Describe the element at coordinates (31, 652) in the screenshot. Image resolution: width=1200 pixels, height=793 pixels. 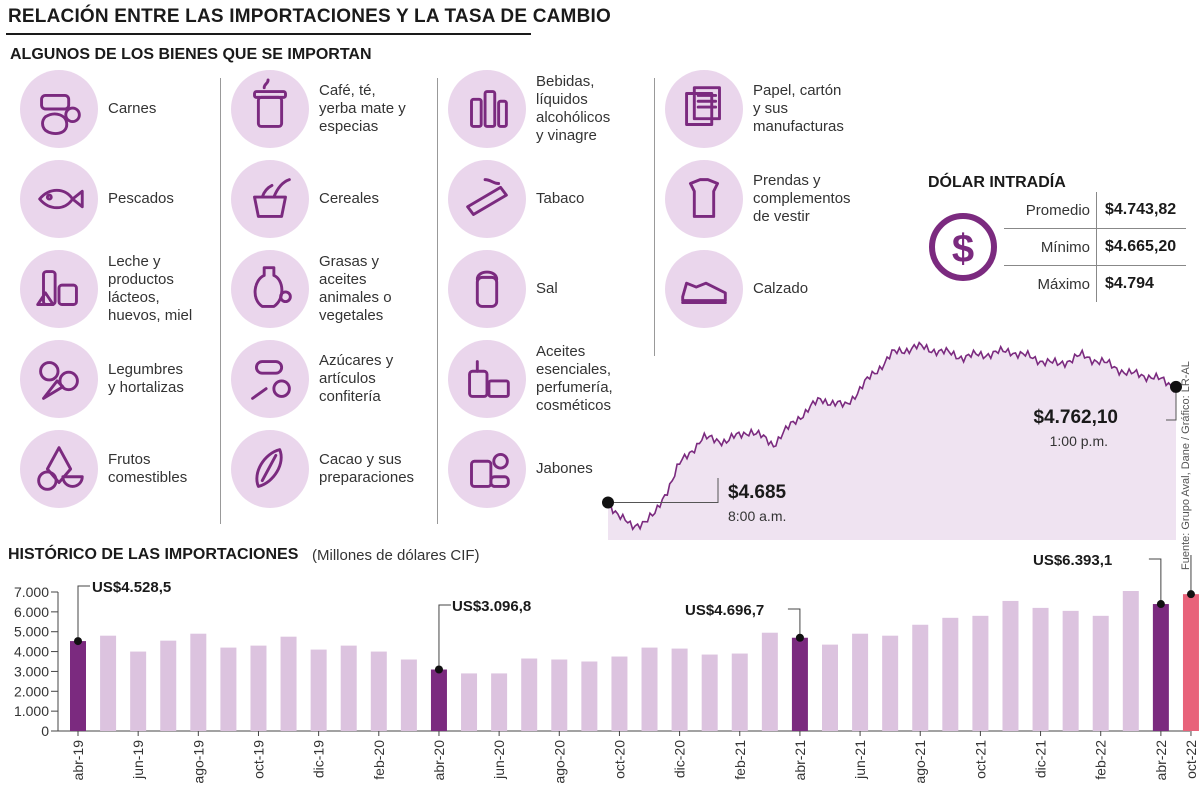
I see `y-tick-label: 4.000` at that location.